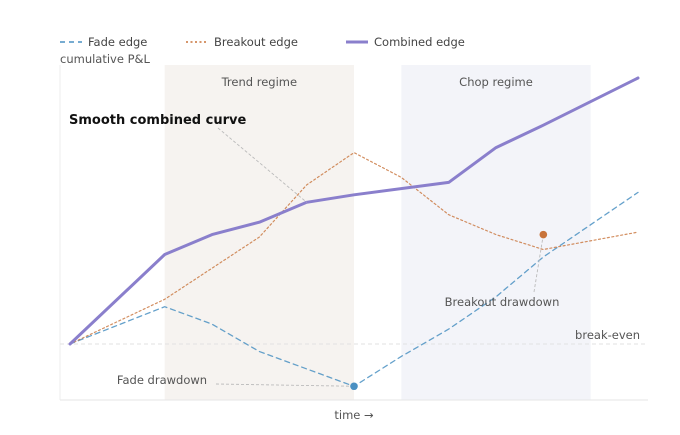 The image size is (680, 435). What do you see at coordinates (259, 82) in the screenshot?
I see `regime-label-1: Trend regime` at bounding box center [259, 82].